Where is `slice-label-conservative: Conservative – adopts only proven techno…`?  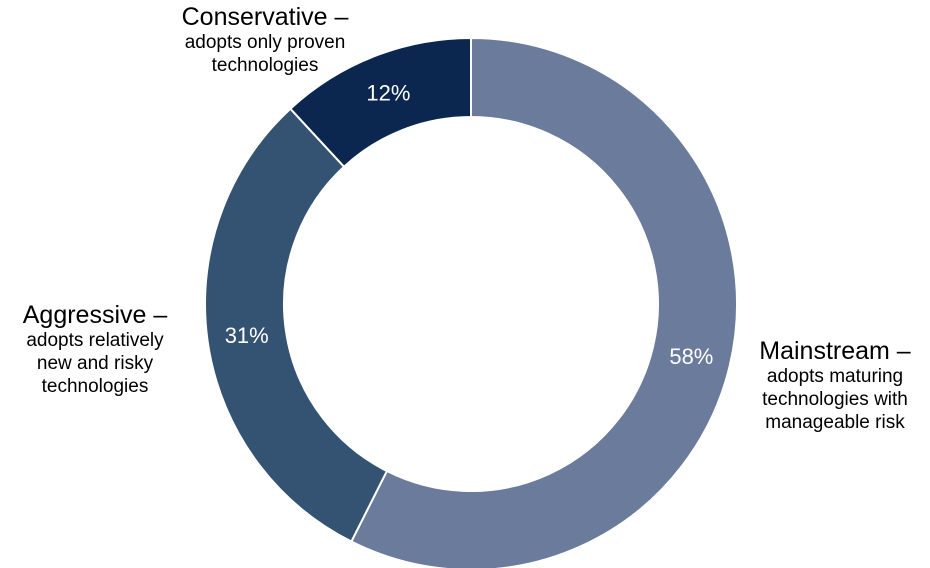
slice-label-conservative: Conservative – adopts only proven techno… is located at coordinates (265, 40).